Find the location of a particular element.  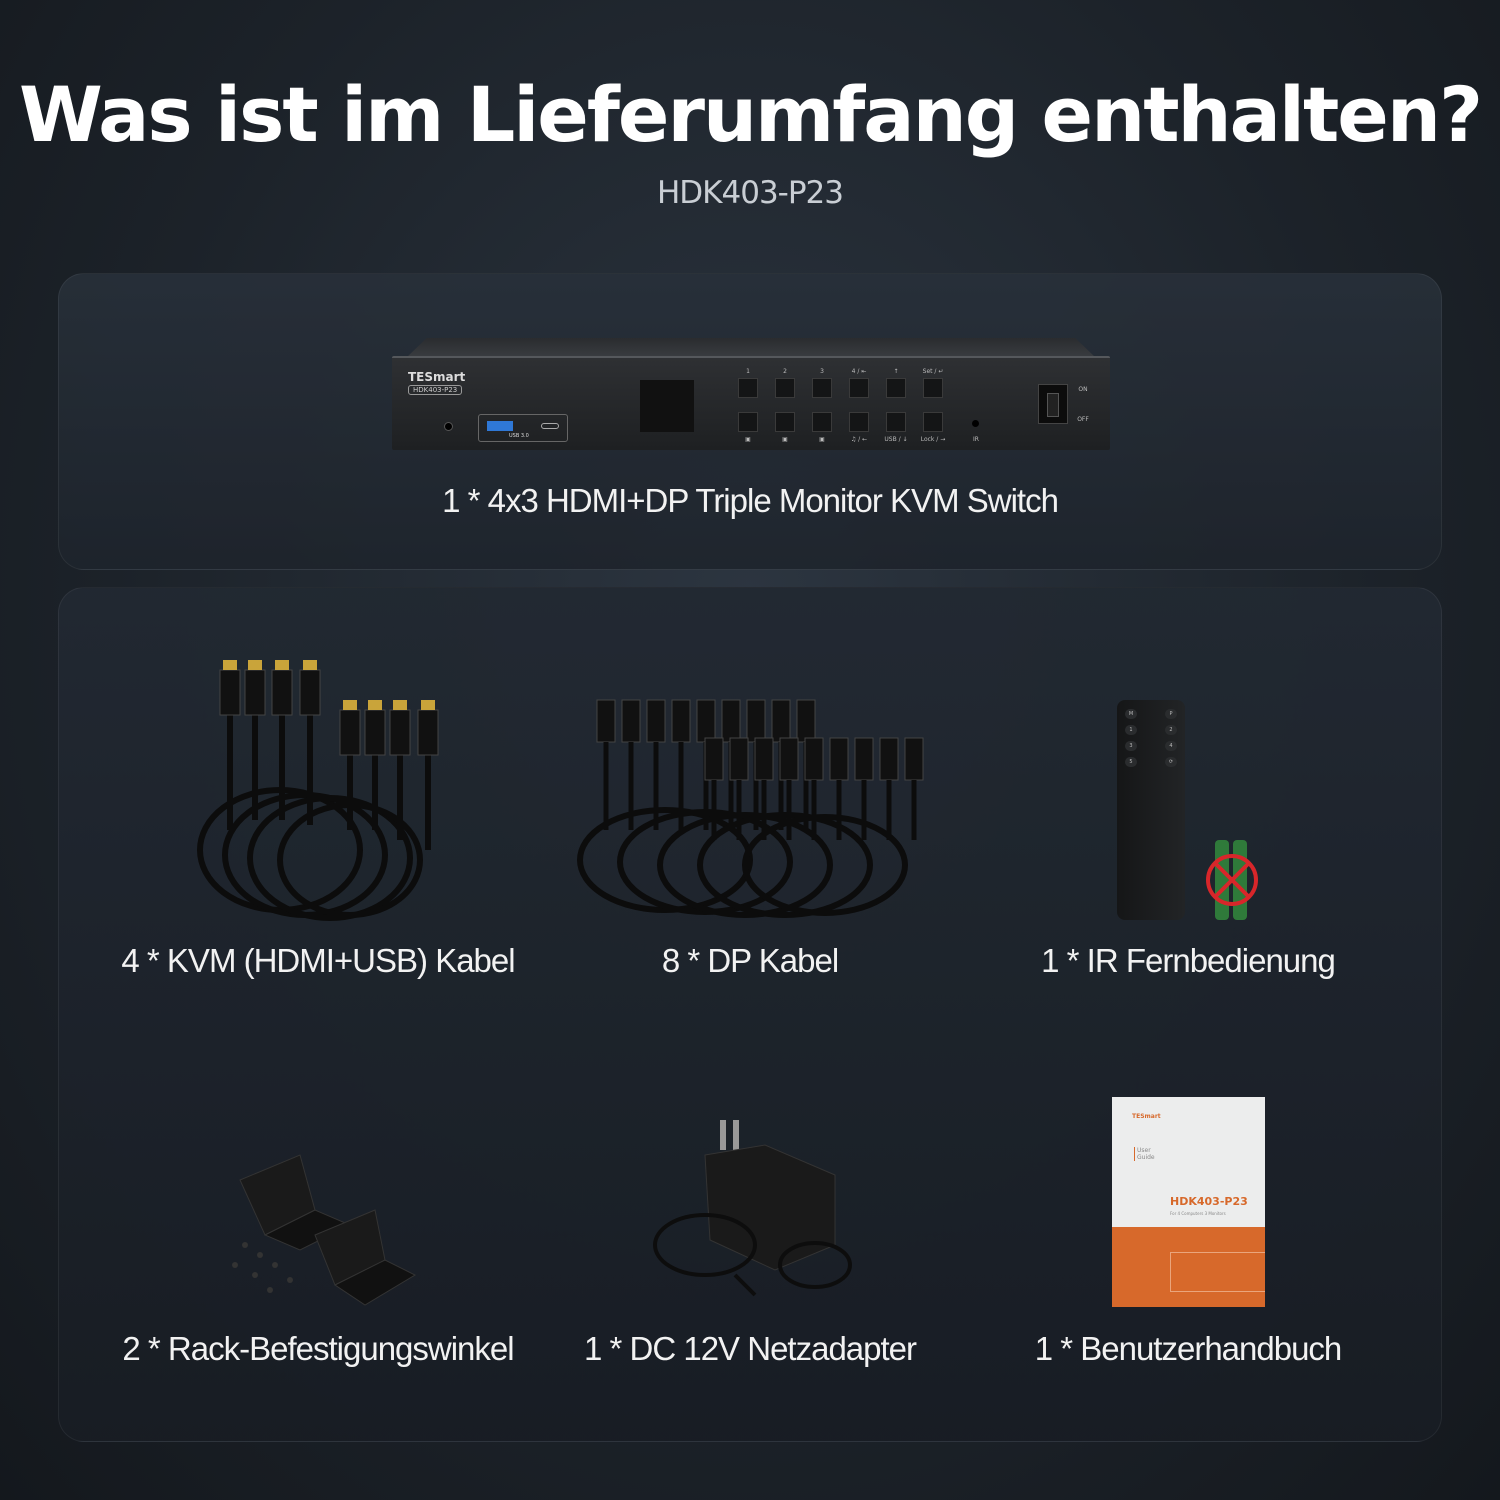

remote-button: ⟳ is located at coordinates (1171, 762).